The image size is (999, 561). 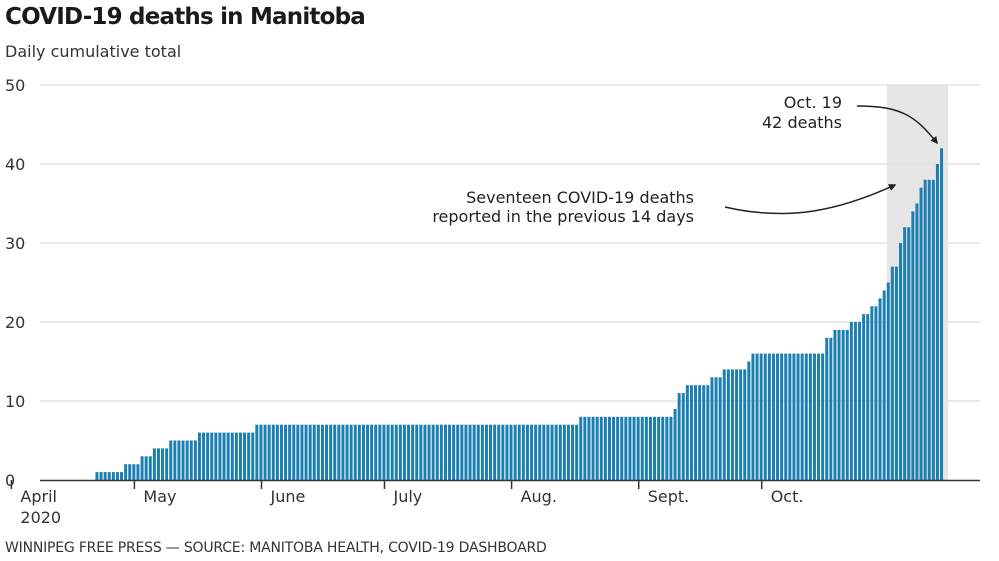 What do you see at coordinates (15, 401) in the screenshot?
I see `y-tick-label: 10` at bounding box center [15, 401].